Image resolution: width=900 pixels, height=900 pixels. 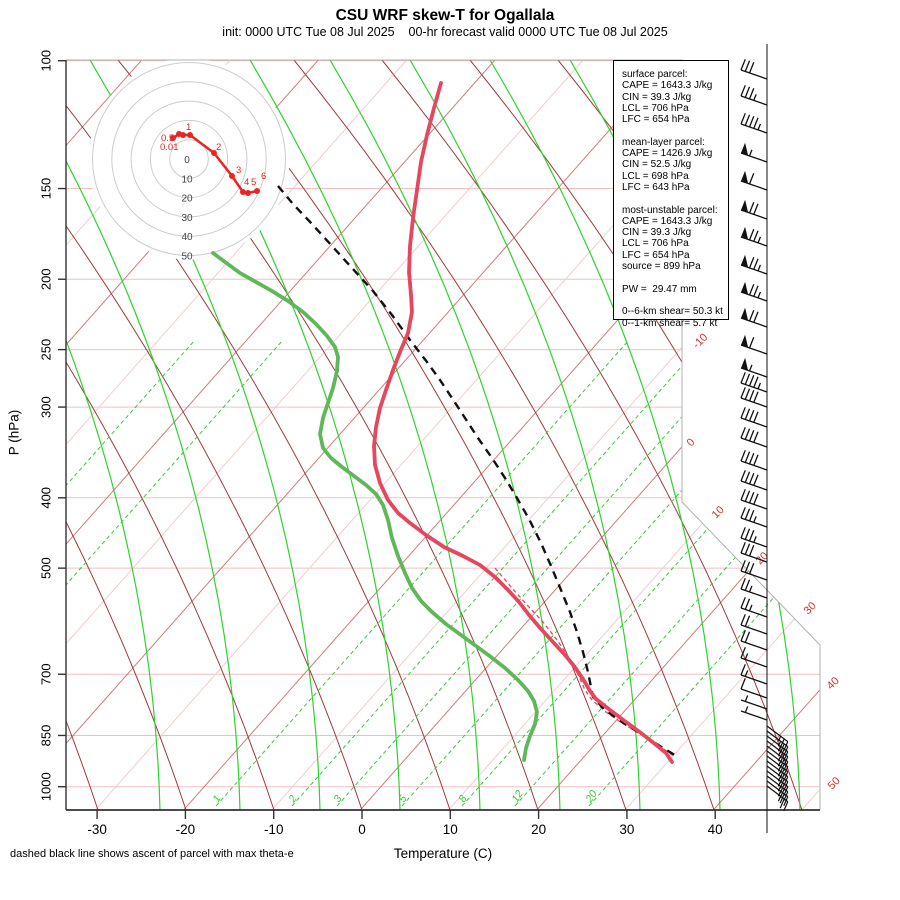 What do you see at coordinates (246, 182) in the screenshot?
I see `hodograph-height-label: 4` at bounding box center [246, 182].